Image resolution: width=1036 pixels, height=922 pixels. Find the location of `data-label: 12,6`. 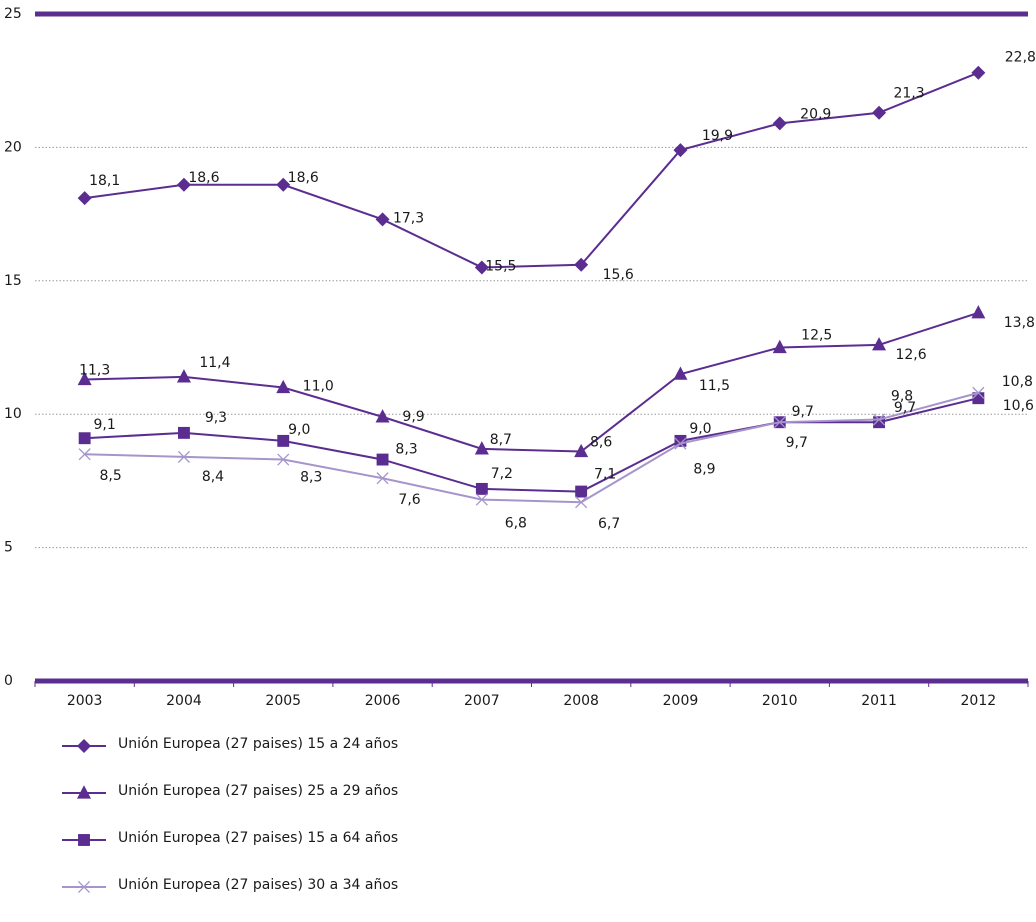

data-label: 12,6 is located at coordinates (910, 355).